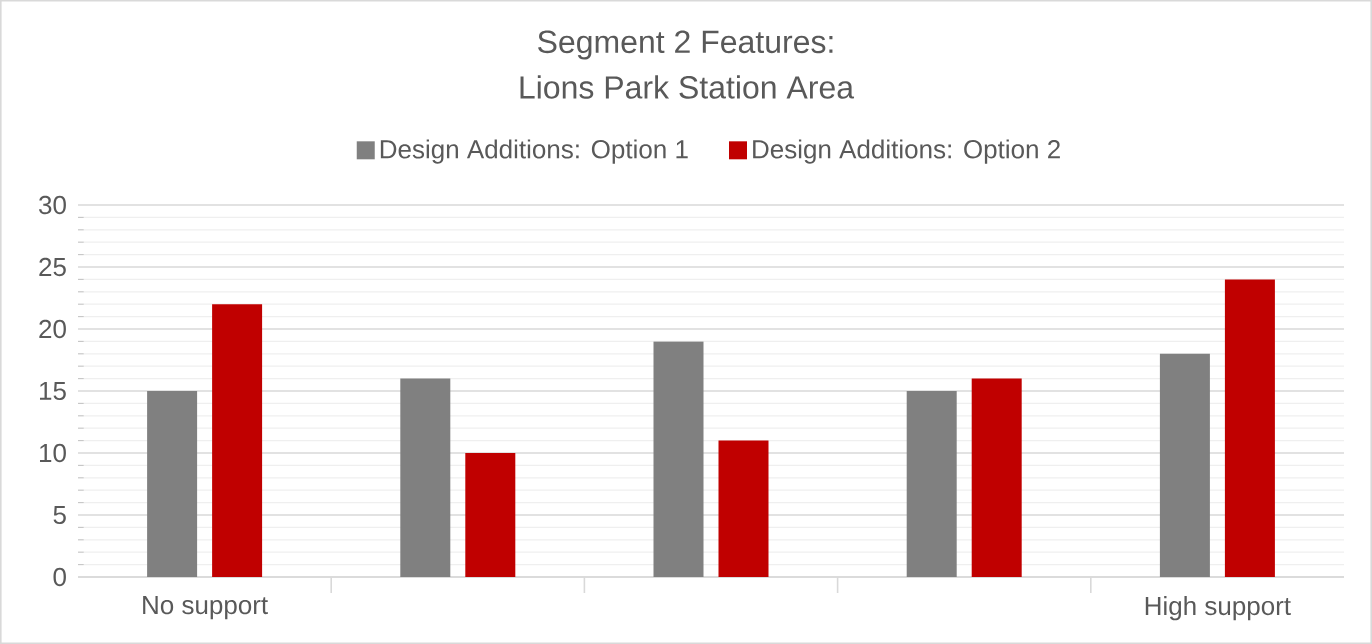 This screenshot has height=644, width=1372. I want to click on y-tick-label: 10, so click(53, 453).